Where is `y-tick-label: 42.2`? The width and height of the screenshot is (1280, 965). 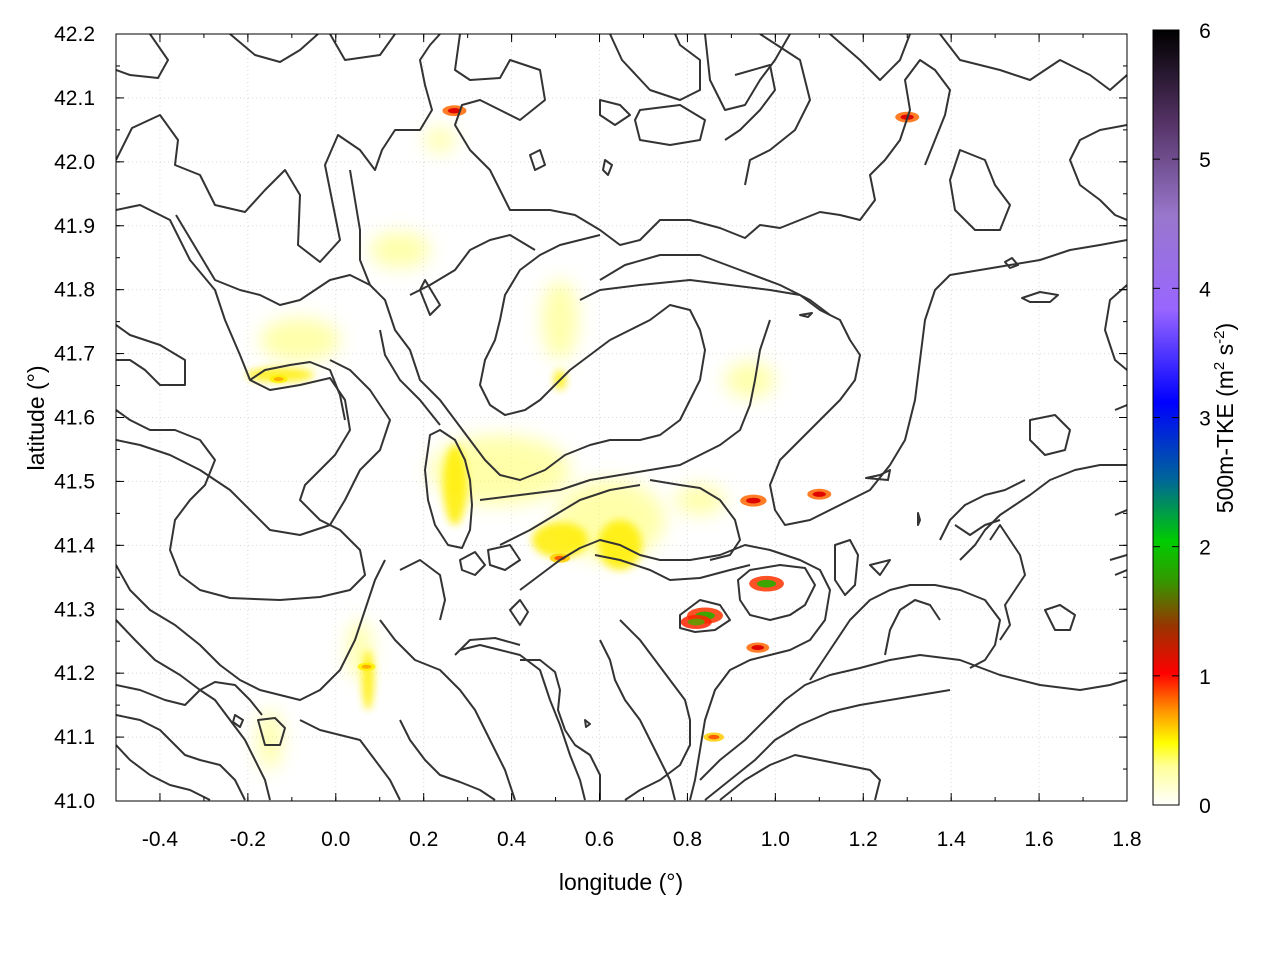
y-tick-label: 42.2 is located at coordinates (74, 34).